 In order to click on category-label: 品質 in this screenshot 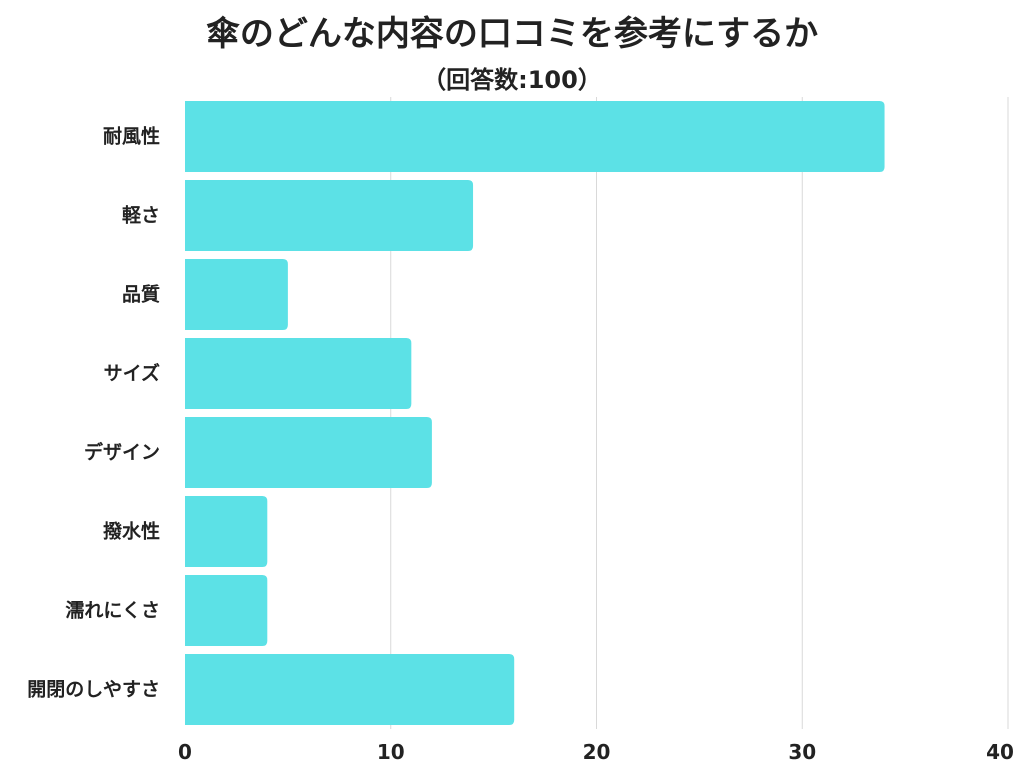, I will do `click(141, 294)`.